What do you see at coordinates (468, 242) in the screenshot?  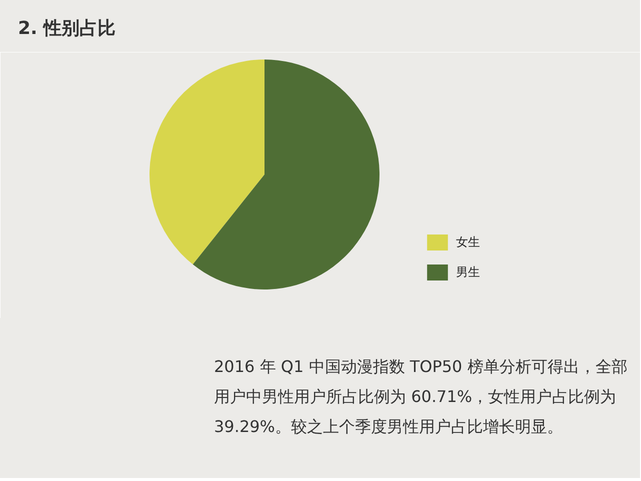 I see `legend-label: 女生` at bounding box center [468, 242].